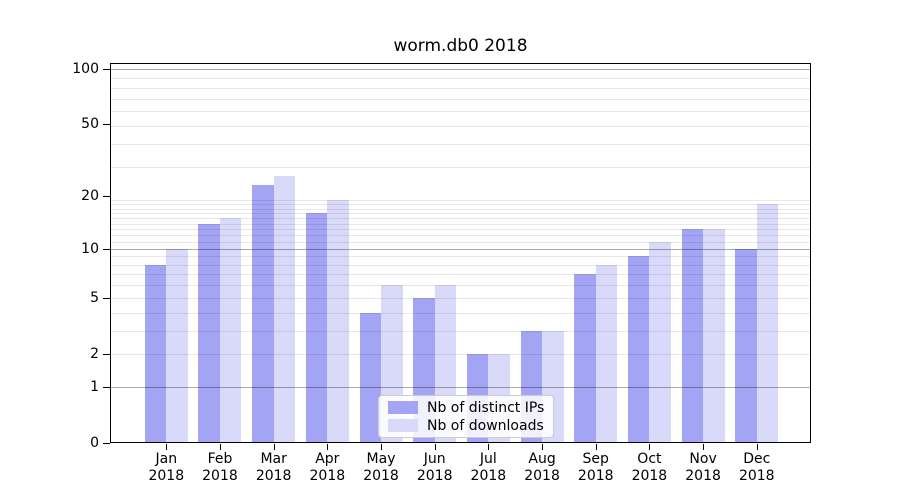 Image resolution: width=900 pixels, height=500 pixels. What do you see at coordinates (486, 407) in the screenshot?
I see `legend-label-distinct-ips: Nb of distinct IPs` at bounding box center [486, 407].